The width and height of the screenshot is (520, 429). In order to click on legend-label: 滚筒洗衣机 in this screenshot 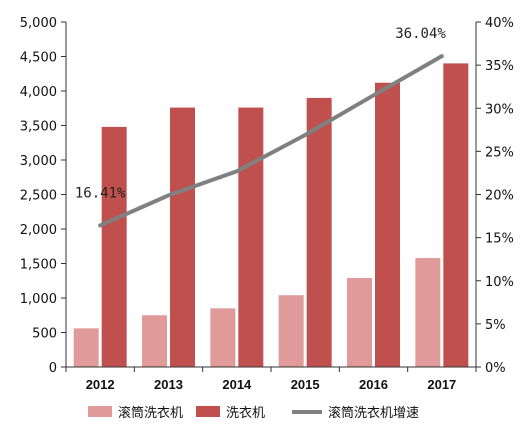, I will do `click(150, 413)`.